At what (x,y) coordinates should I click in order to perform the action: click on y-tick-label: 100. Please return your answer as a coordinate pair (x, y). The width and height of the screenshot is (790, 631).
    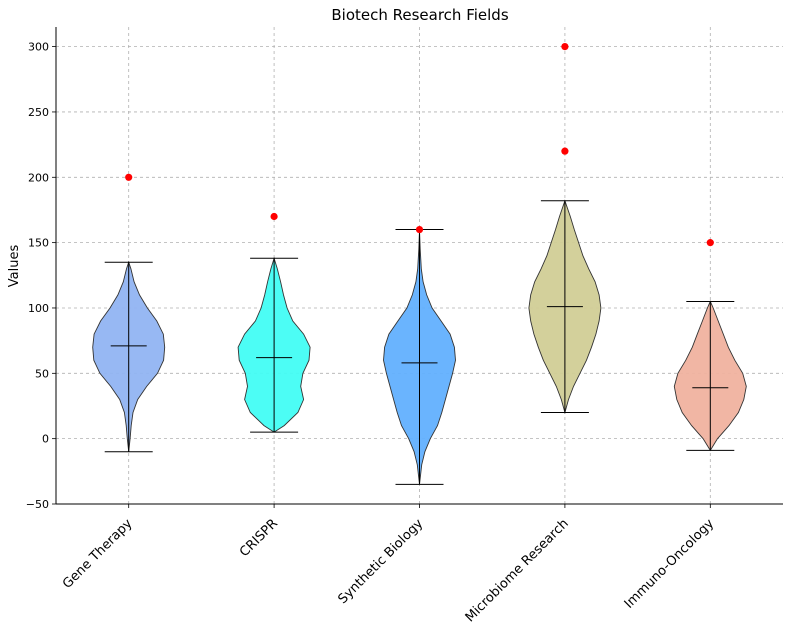
    Looking at the image, I should click on (38, 308).